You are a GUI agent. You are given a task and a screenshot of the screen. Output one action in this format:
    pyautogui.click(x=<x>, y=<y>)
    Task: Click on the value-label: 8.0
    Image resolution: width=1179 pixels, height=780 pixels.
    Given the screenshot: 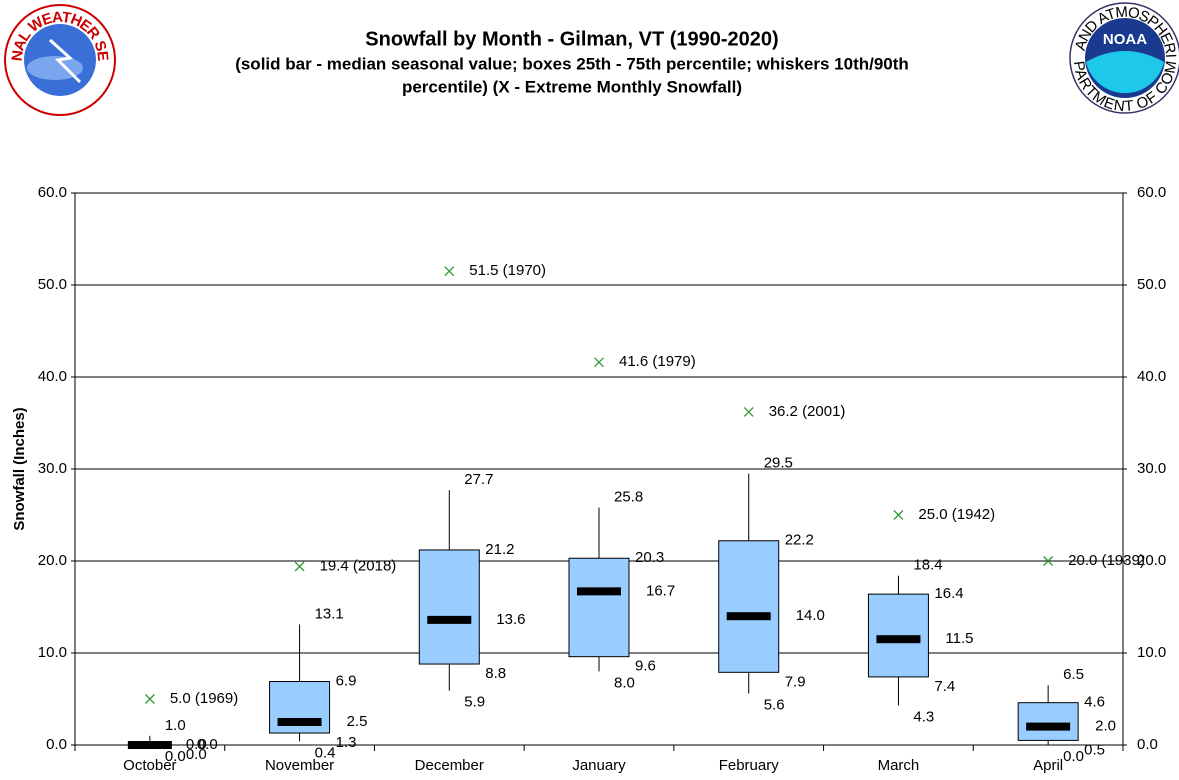 What is the action you would take?
    pyautogui.click(x=624, y=682)
    